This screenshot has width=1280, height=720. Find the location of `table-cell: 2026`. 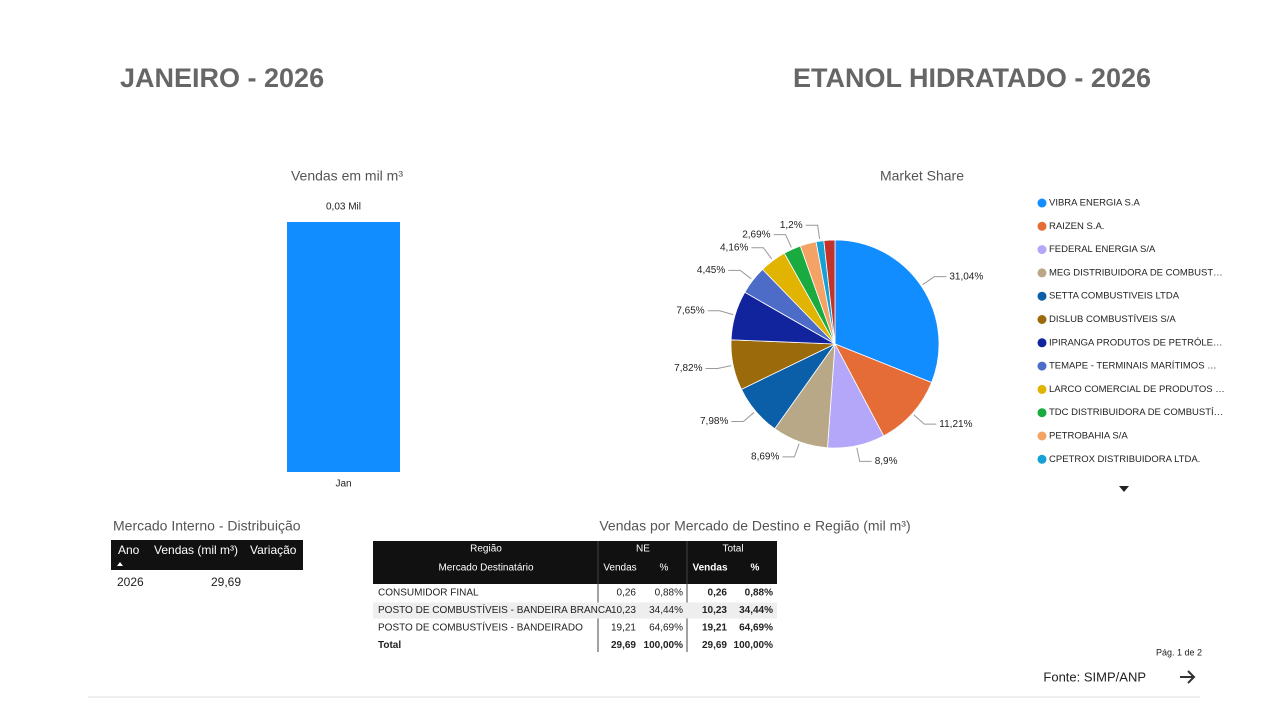

table-cell: 2026 is located at coordinates (130, 582).